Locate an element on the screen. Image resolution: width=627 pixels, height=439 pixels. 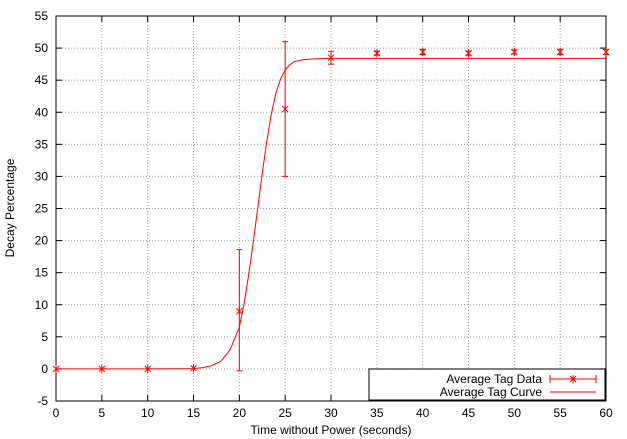
y-tick-label: 50 is located at coordinates (42, 48).